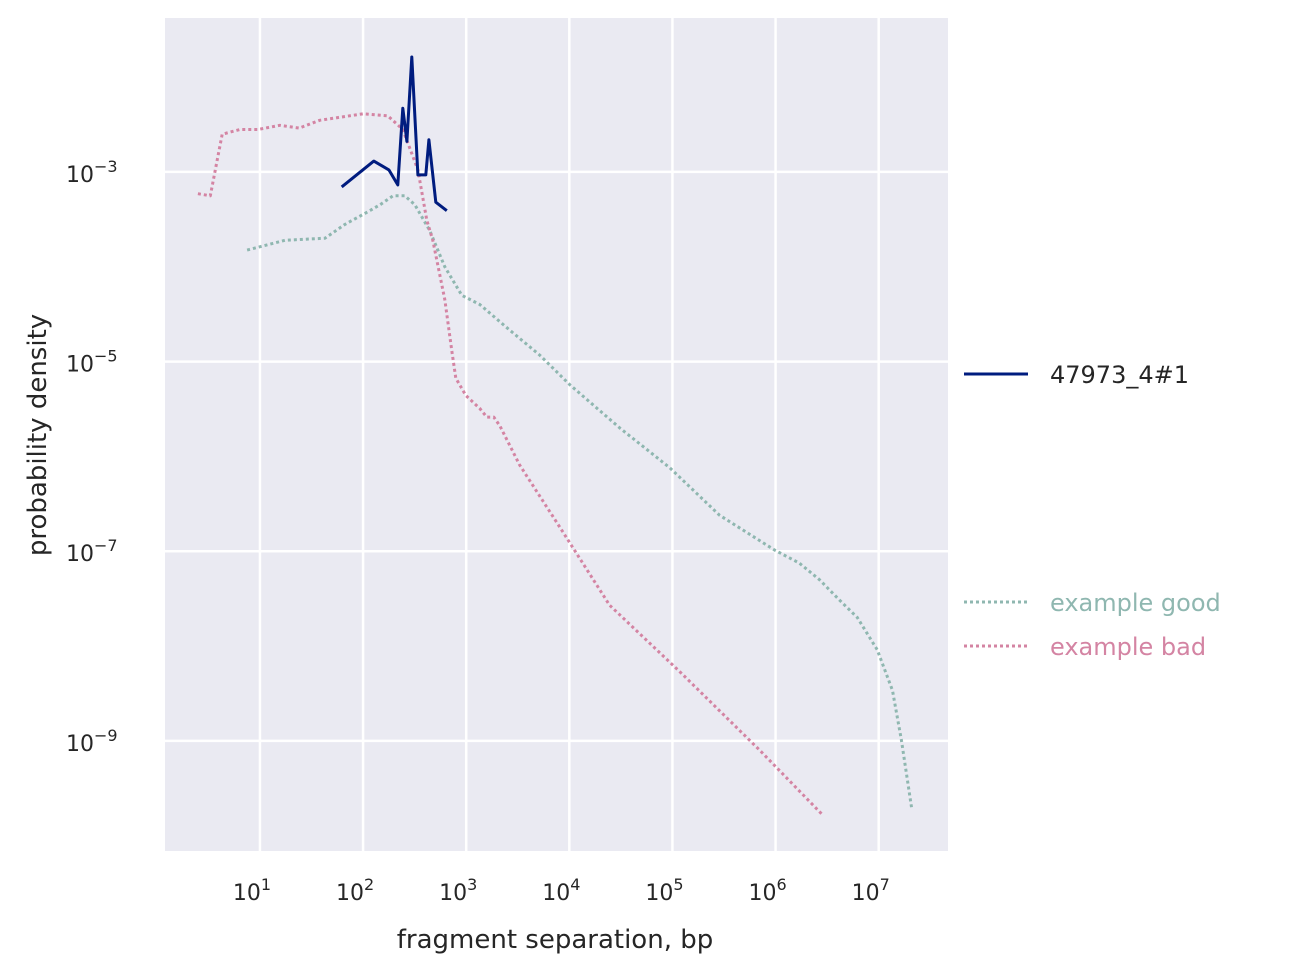 The height and width of the screenshot is (980, 1295). What do you see at coordinates (92, 172) in the screenshot?
I see `y-tick-label: 10⁻³` at bounding box center [92, 172].